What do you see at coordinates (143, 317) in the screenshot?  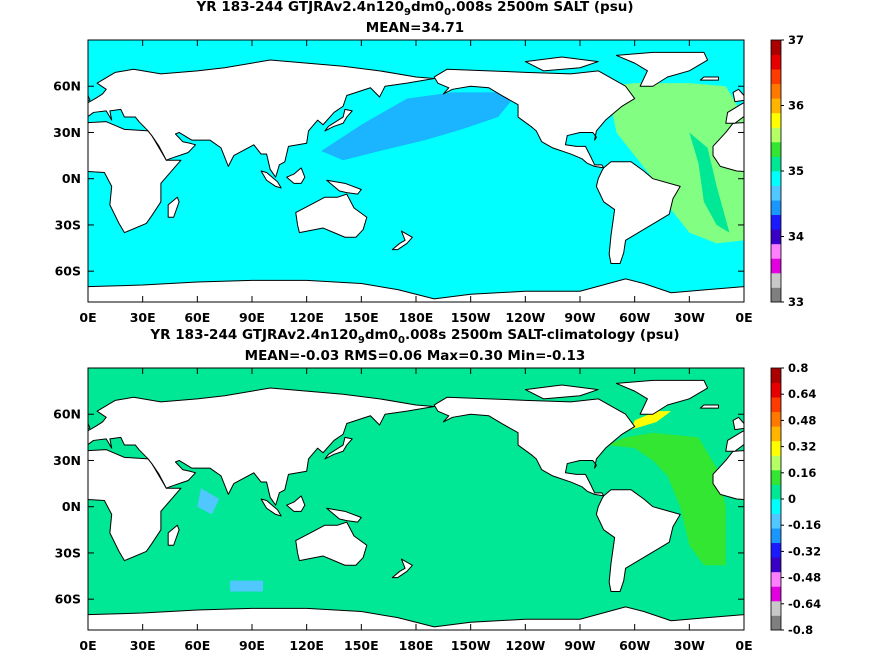 I see `x-tick-label: 30E` at bounding box center [143, 317].